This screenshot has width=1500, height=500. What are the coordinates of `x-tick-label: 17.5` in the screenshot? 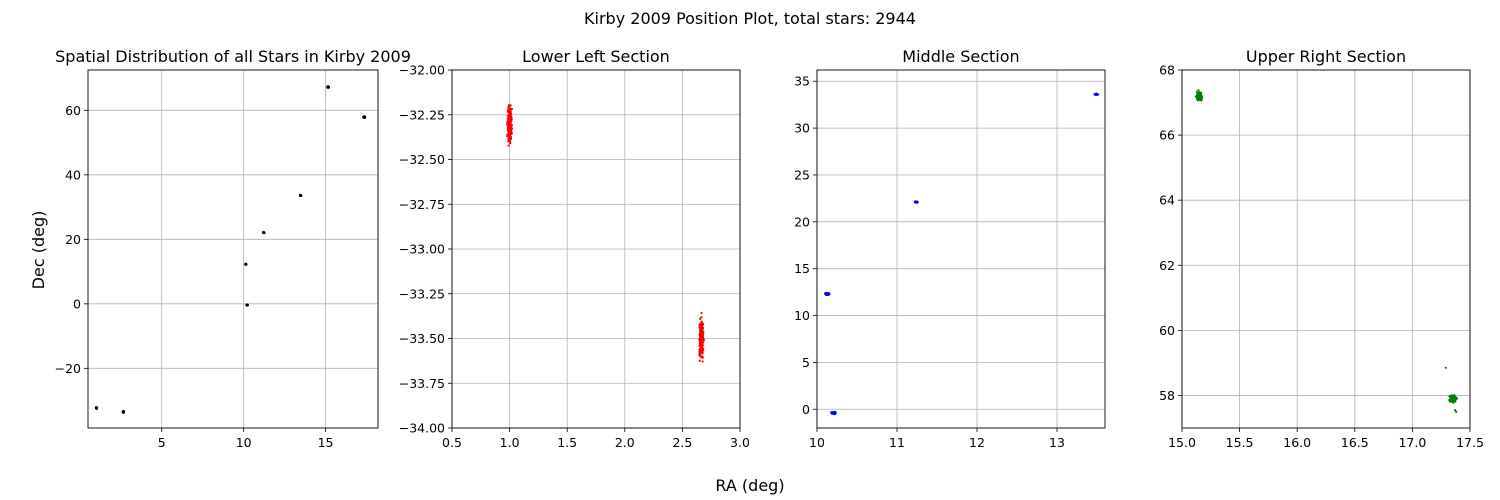 It's located at (1470, 442).